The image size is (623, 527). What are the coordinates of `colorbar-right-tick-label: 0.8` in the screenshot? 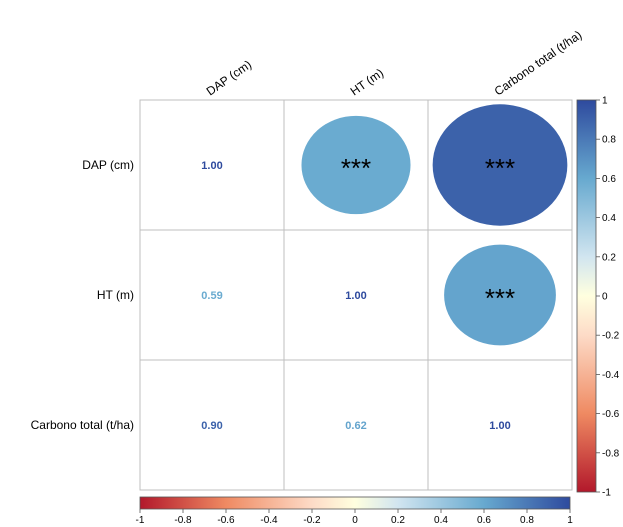 It's located at (609, 140).